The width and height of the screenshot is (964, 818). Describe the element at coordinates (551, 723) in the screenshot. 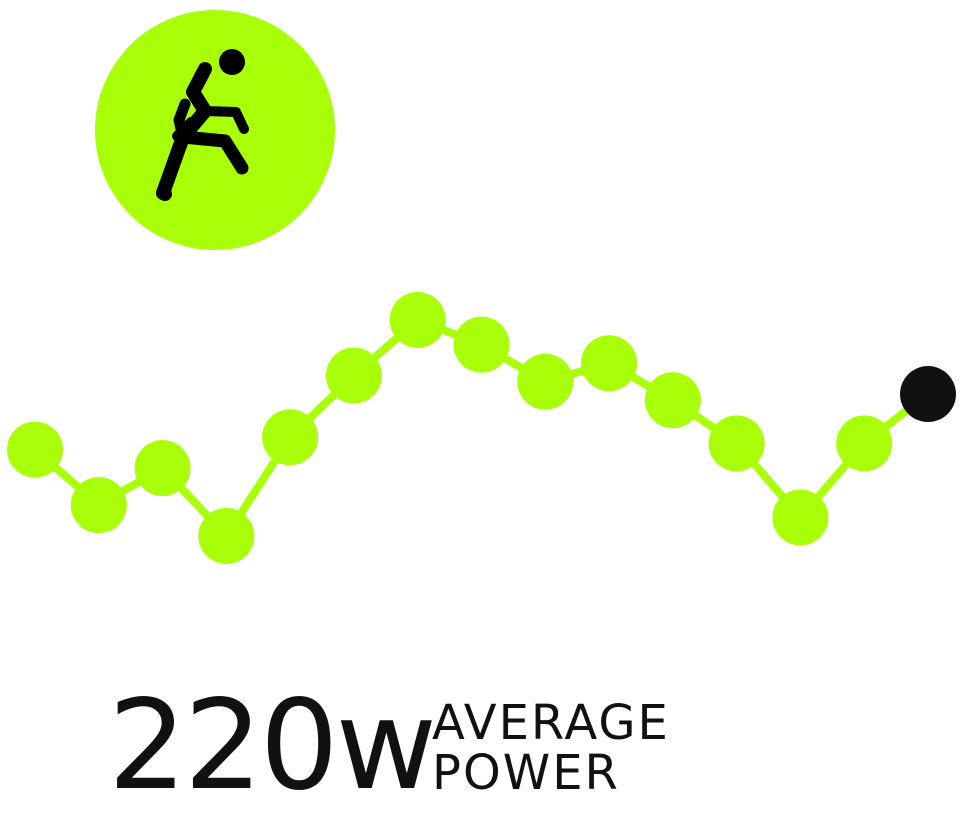

I see `average-power-label-line1: AVERAGE` at that location.